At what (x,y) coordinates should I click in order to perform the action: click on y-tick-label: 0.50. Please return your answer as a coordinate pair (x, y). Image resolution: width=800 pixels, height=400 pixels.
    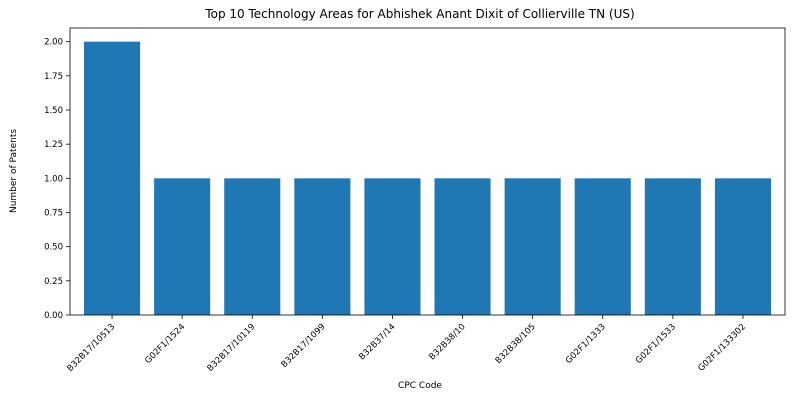
    Looking at the image, I should click on (53, 248).